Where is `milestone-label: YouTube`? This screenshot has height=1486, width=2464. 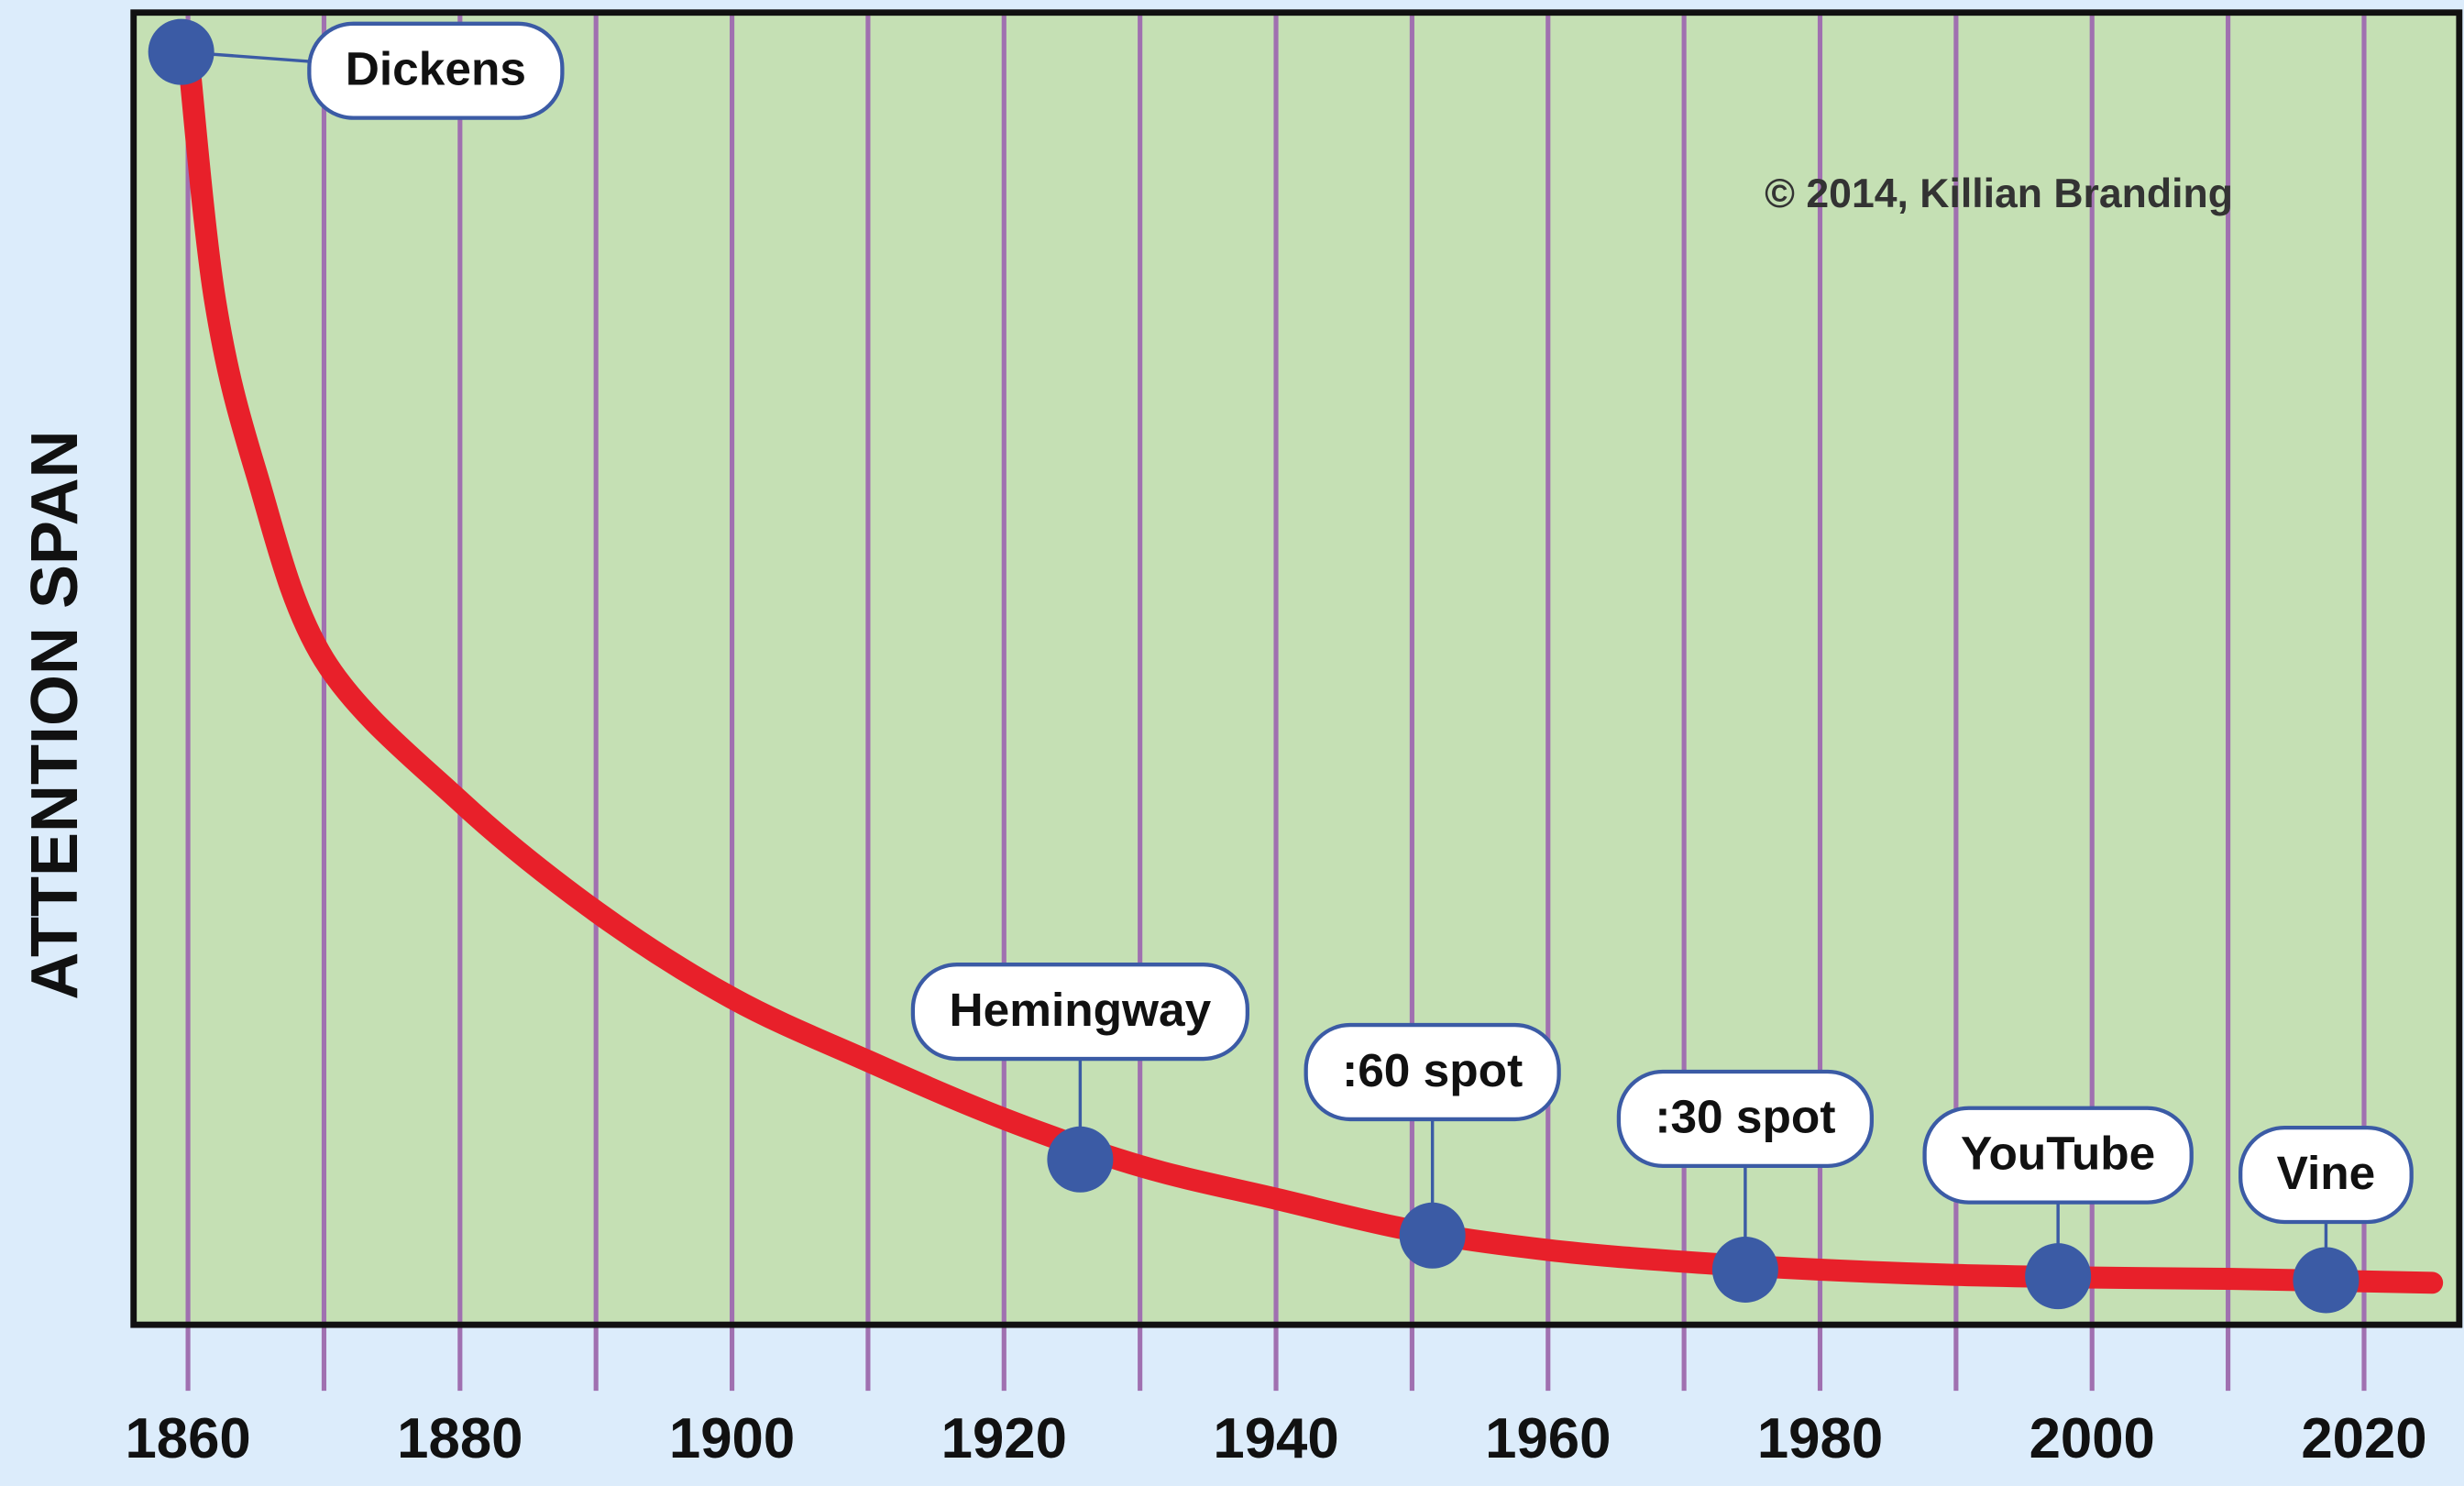
milestone-label: YouTube is located at coordinates (2058, 1152).